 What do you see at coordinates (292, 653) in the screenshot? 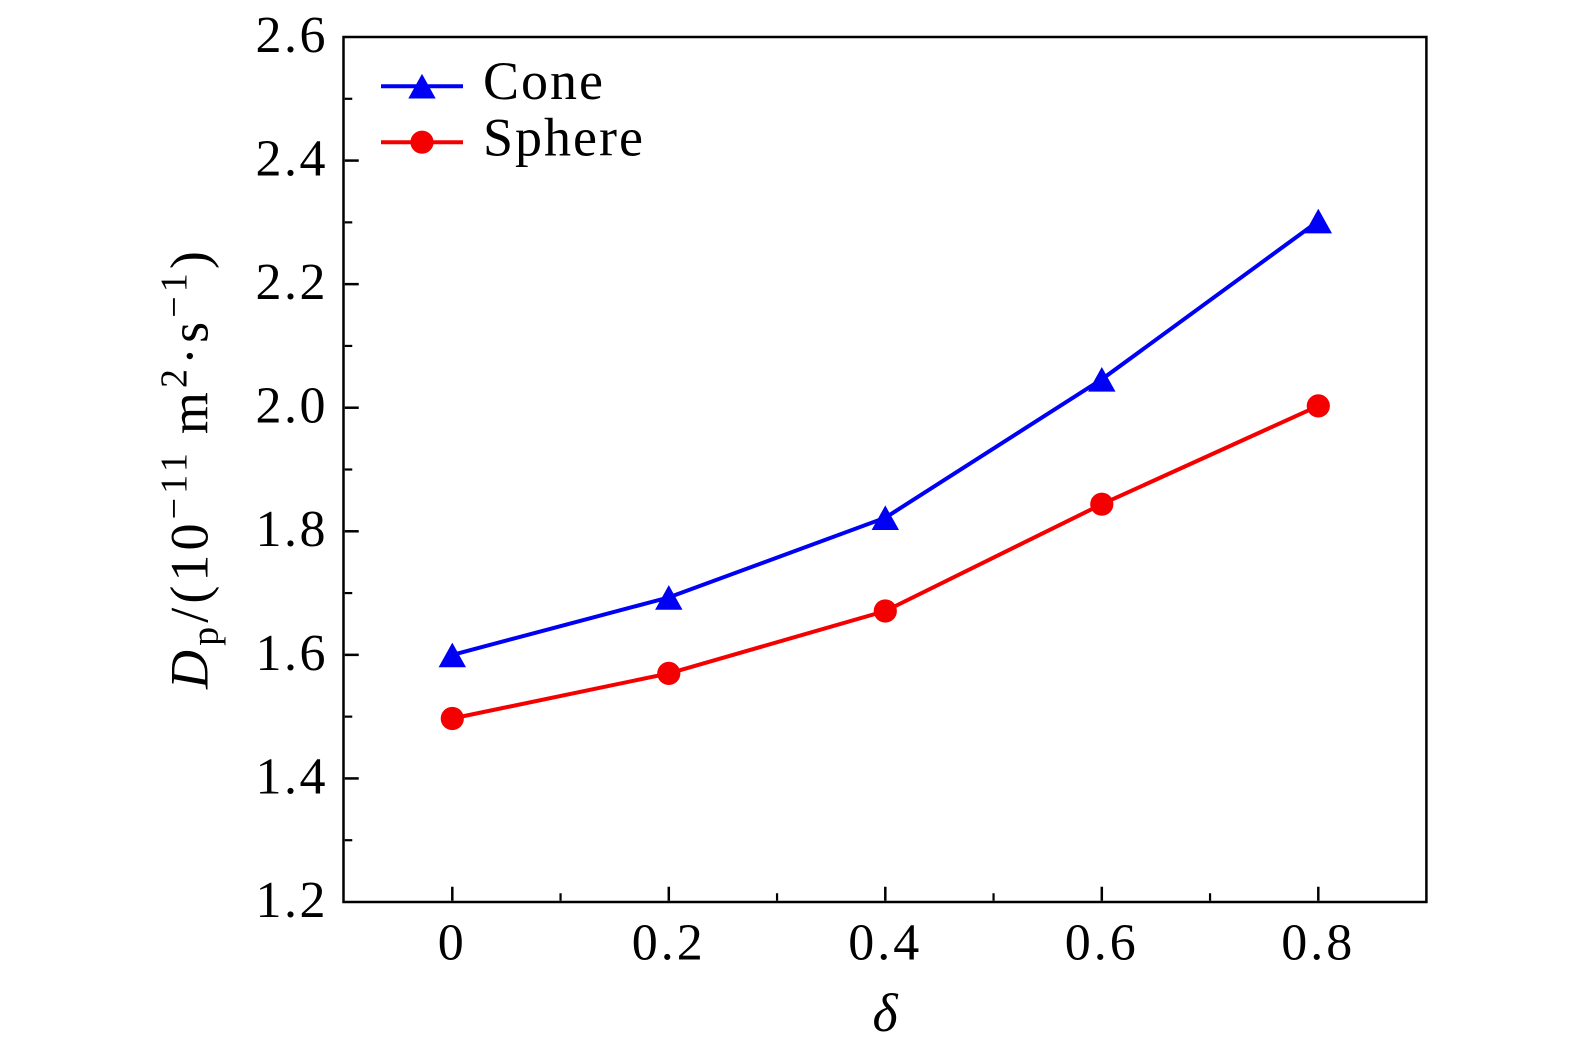
I see `svg-text: 1.6` at bounding box center [292, 653].